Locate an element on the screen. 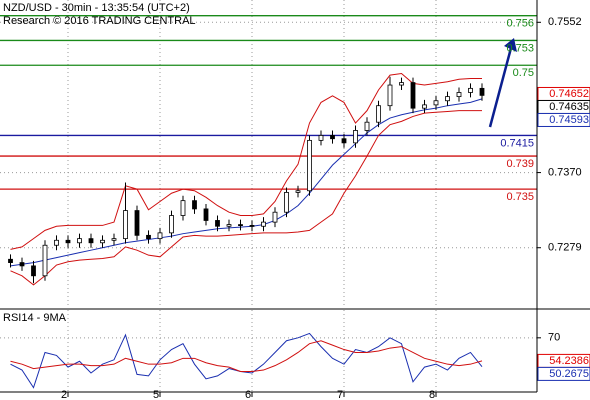 Image resolution: width=590 pixels, height=400 pixels. x-tick-label: 8 is located at coordinates (432, 394).